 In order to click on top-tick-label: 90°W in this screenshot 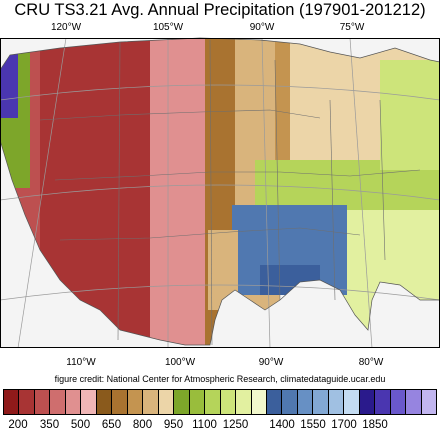, I will do `click(262, 27)`.